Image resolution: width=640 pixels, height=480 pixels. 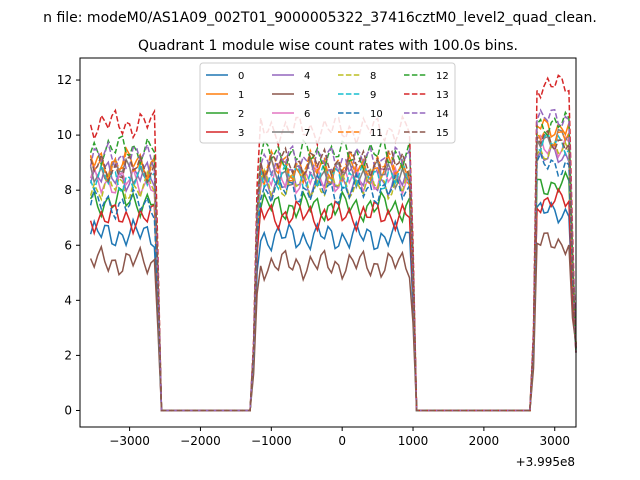 I want to click on x-tick-label: −2000, so click(x=200, y=441).